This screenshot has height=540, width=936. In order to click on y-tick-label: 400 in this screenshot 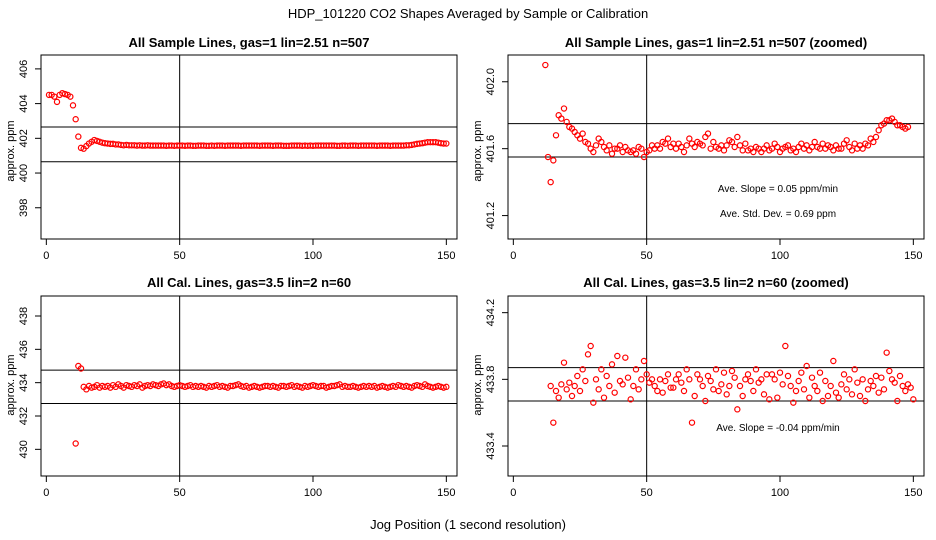, I will do `click(24, 173)`.